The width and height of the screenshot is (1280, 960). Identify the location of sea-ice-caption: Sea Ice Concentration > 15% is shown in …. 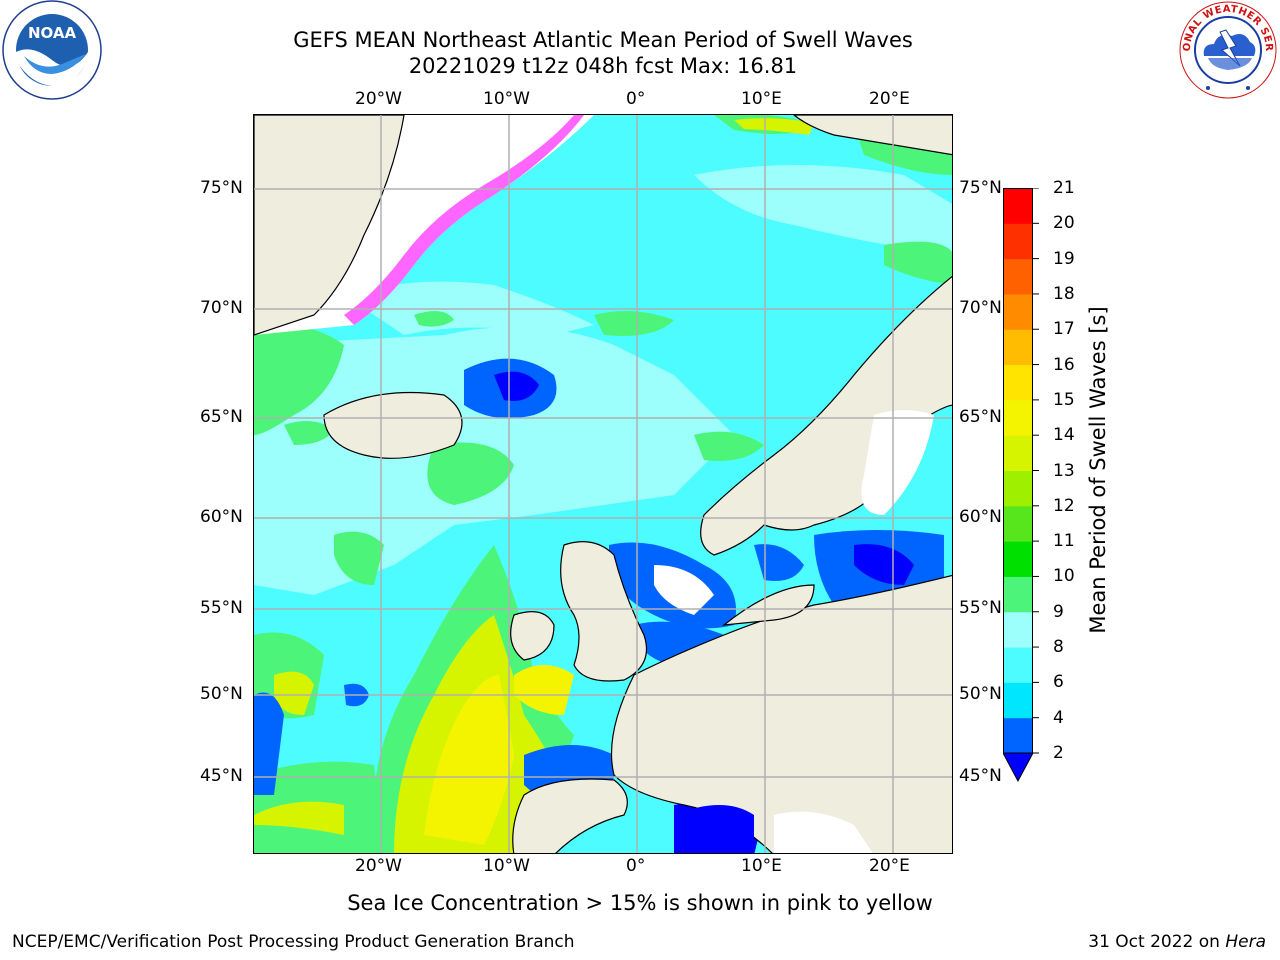
(640, 903).